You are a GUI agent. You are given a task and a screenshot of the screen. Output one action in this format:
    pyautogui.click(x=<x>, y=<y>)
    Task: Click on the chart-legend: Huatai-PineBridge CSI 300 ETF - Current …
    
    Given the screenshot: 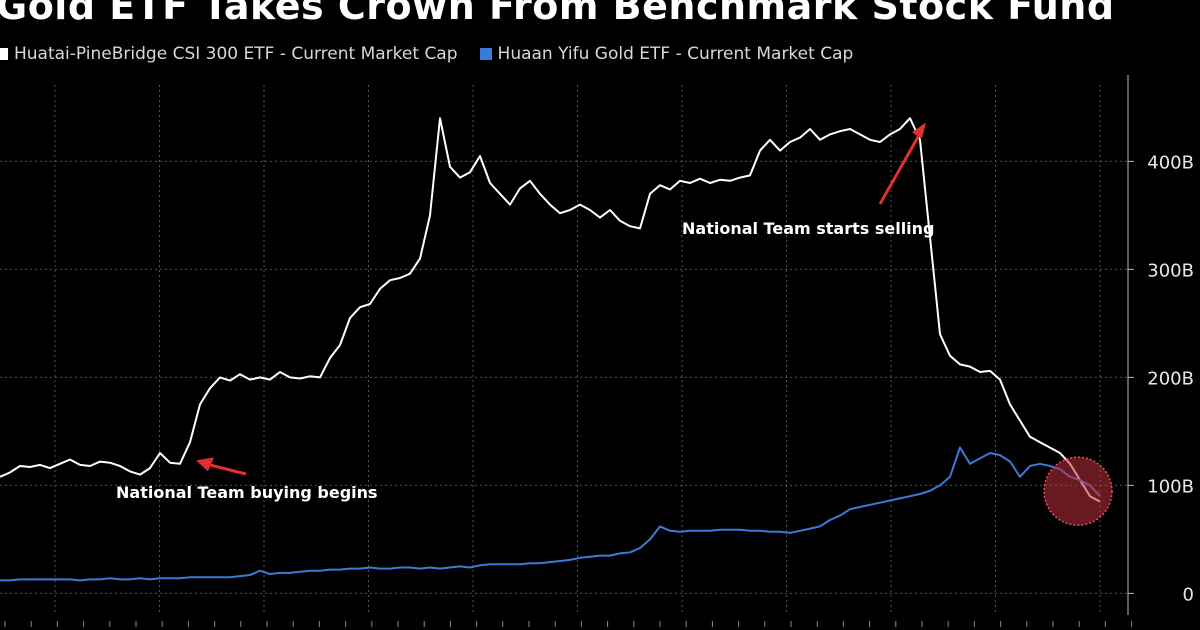 What is the action you would take?
    pyautogui.click(x=426, y=54)
    